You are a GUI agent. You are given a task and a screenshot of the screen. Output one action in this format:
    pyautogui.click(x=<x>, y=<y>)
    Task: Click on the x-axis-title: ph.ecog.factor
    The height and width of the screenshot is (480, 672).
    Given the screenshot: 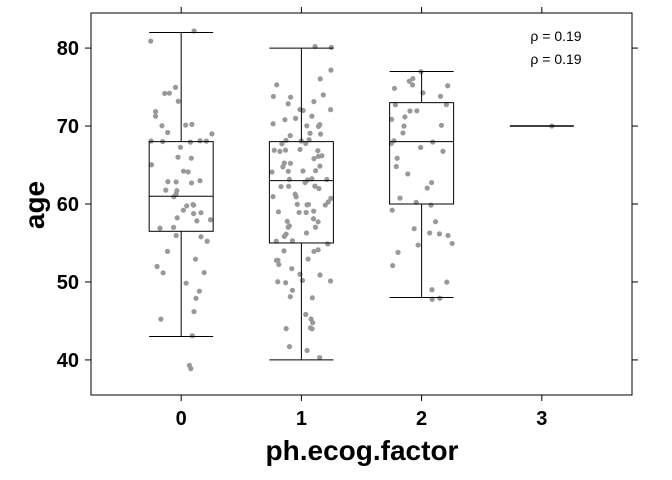 What is the action you would take?
    pyautogui.click(x=362, y=450)
    